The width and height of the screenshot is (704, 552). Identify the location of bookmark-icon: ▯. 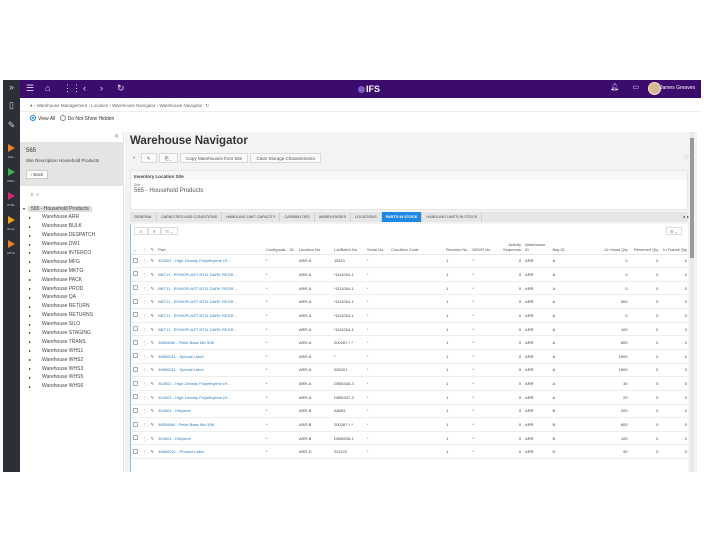
(11, 105).